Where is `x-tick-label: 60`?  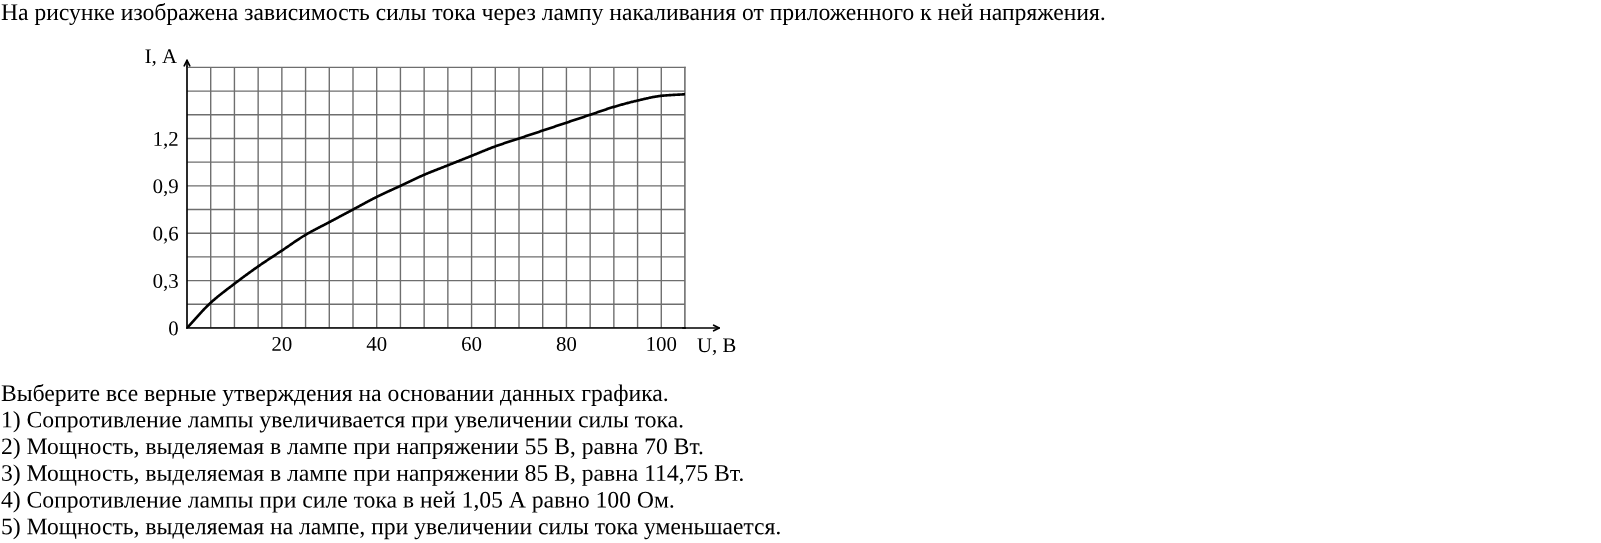 x-tick-label: 60 is located at coordinates (472, 343).